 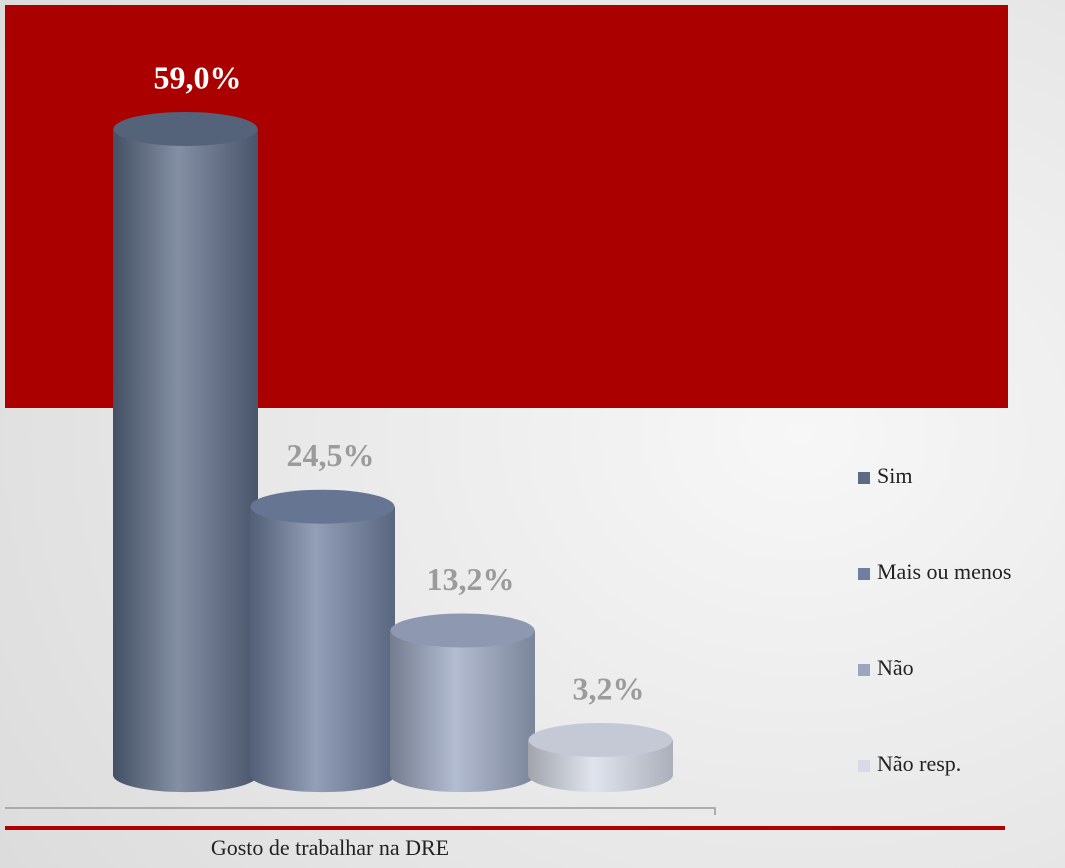 I want to click on value-label: 13,2%, so click(x=471, y=579).